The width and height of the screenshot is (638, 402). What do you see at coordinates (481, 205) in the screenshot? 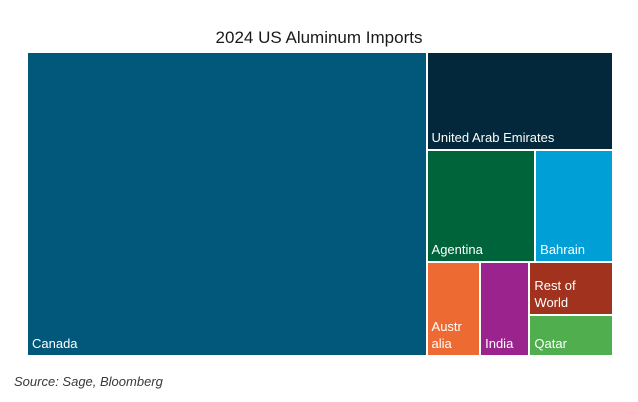
I see `treemap-tile-agentina: Agentina` at bounding box center [481, 205].